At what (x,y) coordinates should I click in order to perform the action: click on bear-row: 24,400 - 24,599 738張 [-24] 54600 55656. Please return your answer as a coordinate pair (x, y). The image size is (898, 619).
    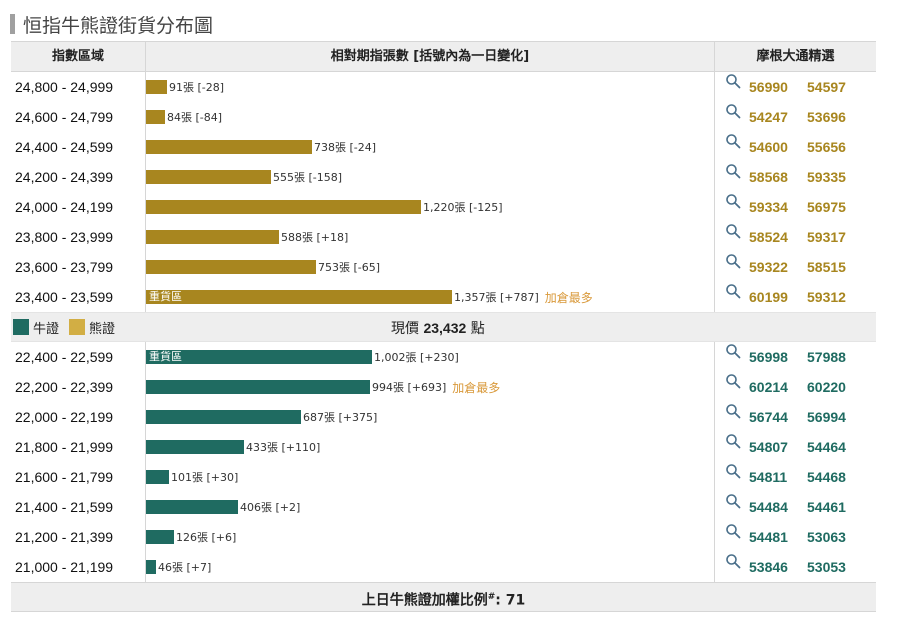
    Looking at the image, I should click on (443, 147).